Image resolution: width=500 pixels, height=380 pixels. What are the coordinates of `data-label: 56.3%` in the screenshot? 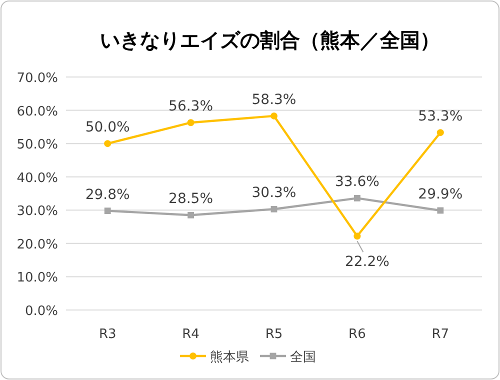 It's located at (191, 106).